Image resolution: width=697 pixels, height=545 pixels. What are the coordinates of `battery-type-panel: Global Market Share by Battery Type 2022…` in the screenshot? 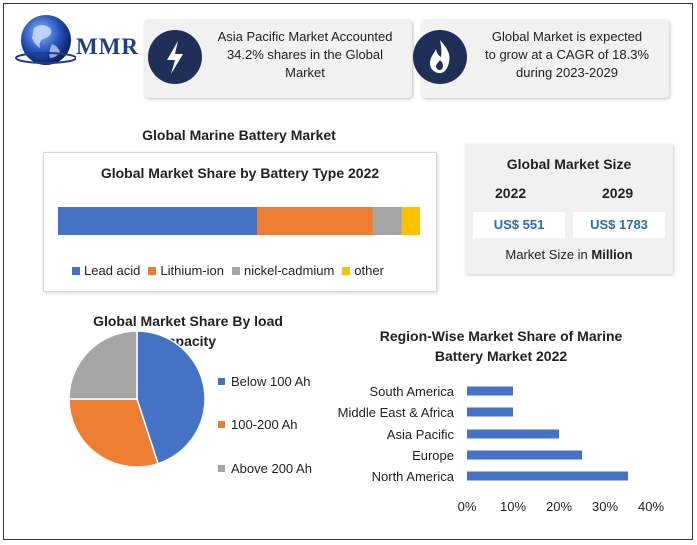 It's located at (240, 222).